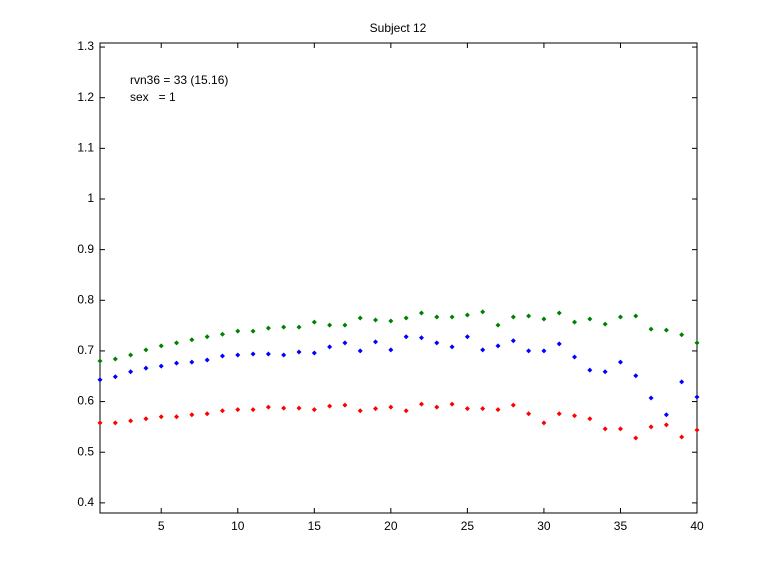 The height and width of the screenshot is (576, 769). What do you see at coordinates (85, 249) in the screenshot?
I see `y-tick-label: 0.9` at bounding box center [85, 249].